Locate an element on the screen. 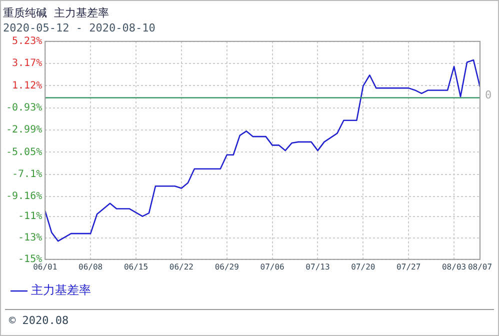  x-tick-label: 06/29 is located at coordinates (227, 267).